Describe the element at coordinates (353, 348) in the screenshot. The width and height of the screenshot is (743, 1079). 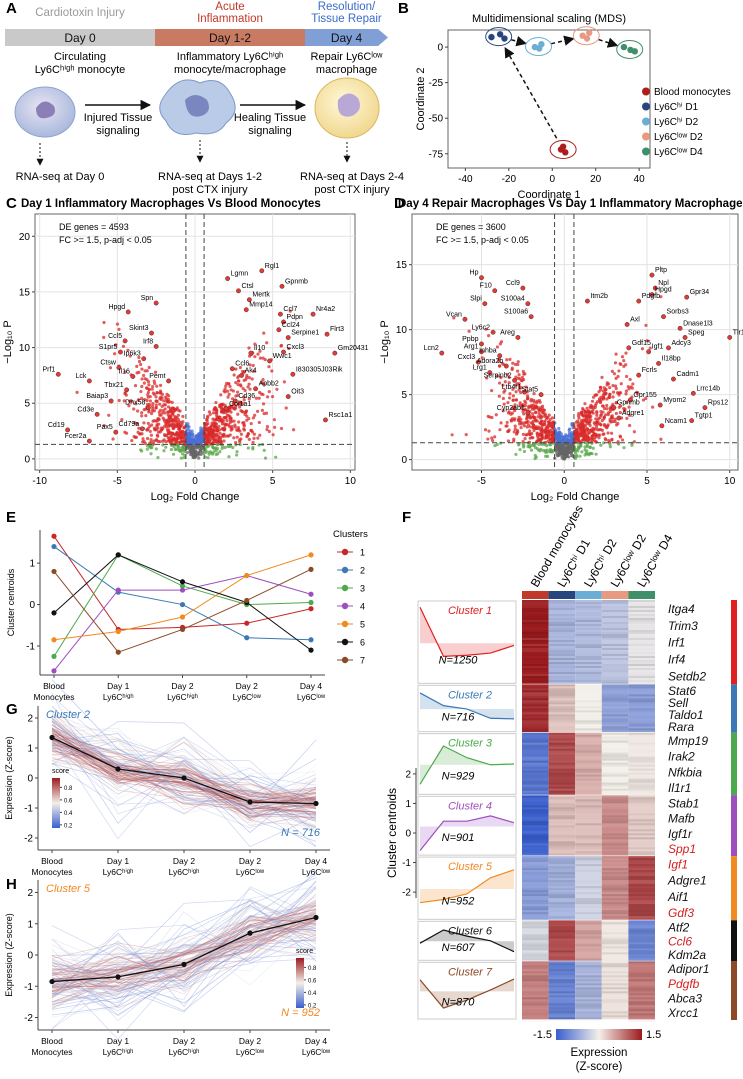
I see `gene-label: Gm20431` at that location.